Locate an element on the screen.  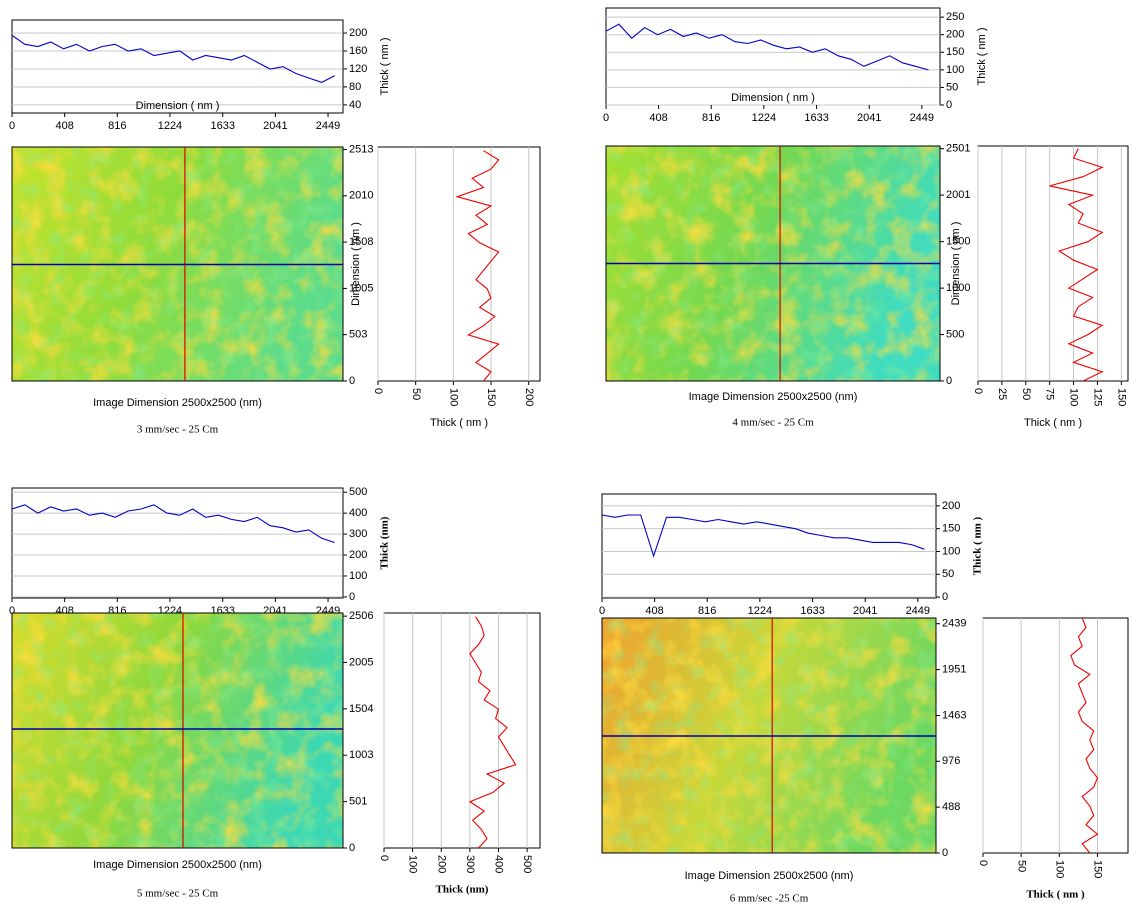
y-tick-label: 1463 is located at coordinates (954, 715).